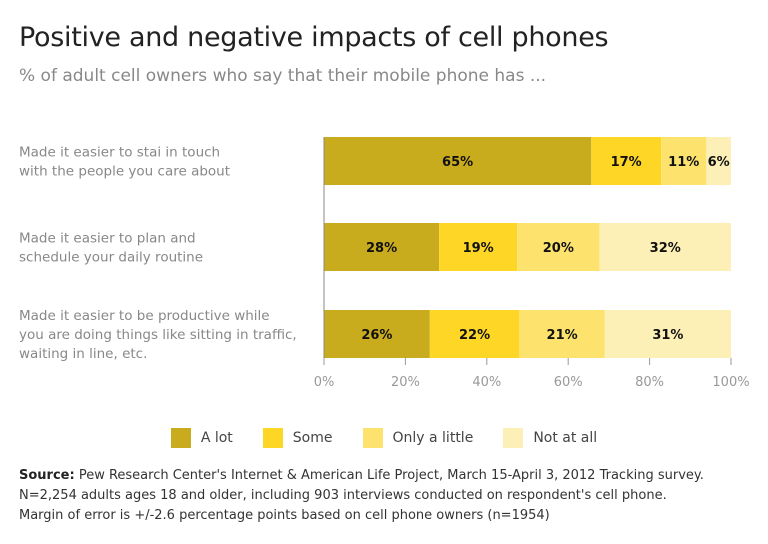 Image resolution: width=768 pixels, height=544 pixels. Describe the element at coordinates (324, 382) in the screenshot. I see `x-tick-label: 0%` at that location.